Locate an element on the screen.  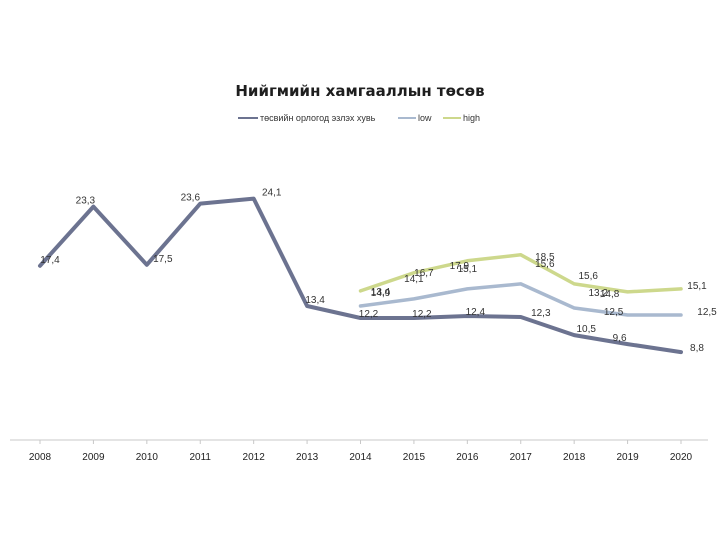
x-tick-label: 2012 is located at coordinates (254, 457).